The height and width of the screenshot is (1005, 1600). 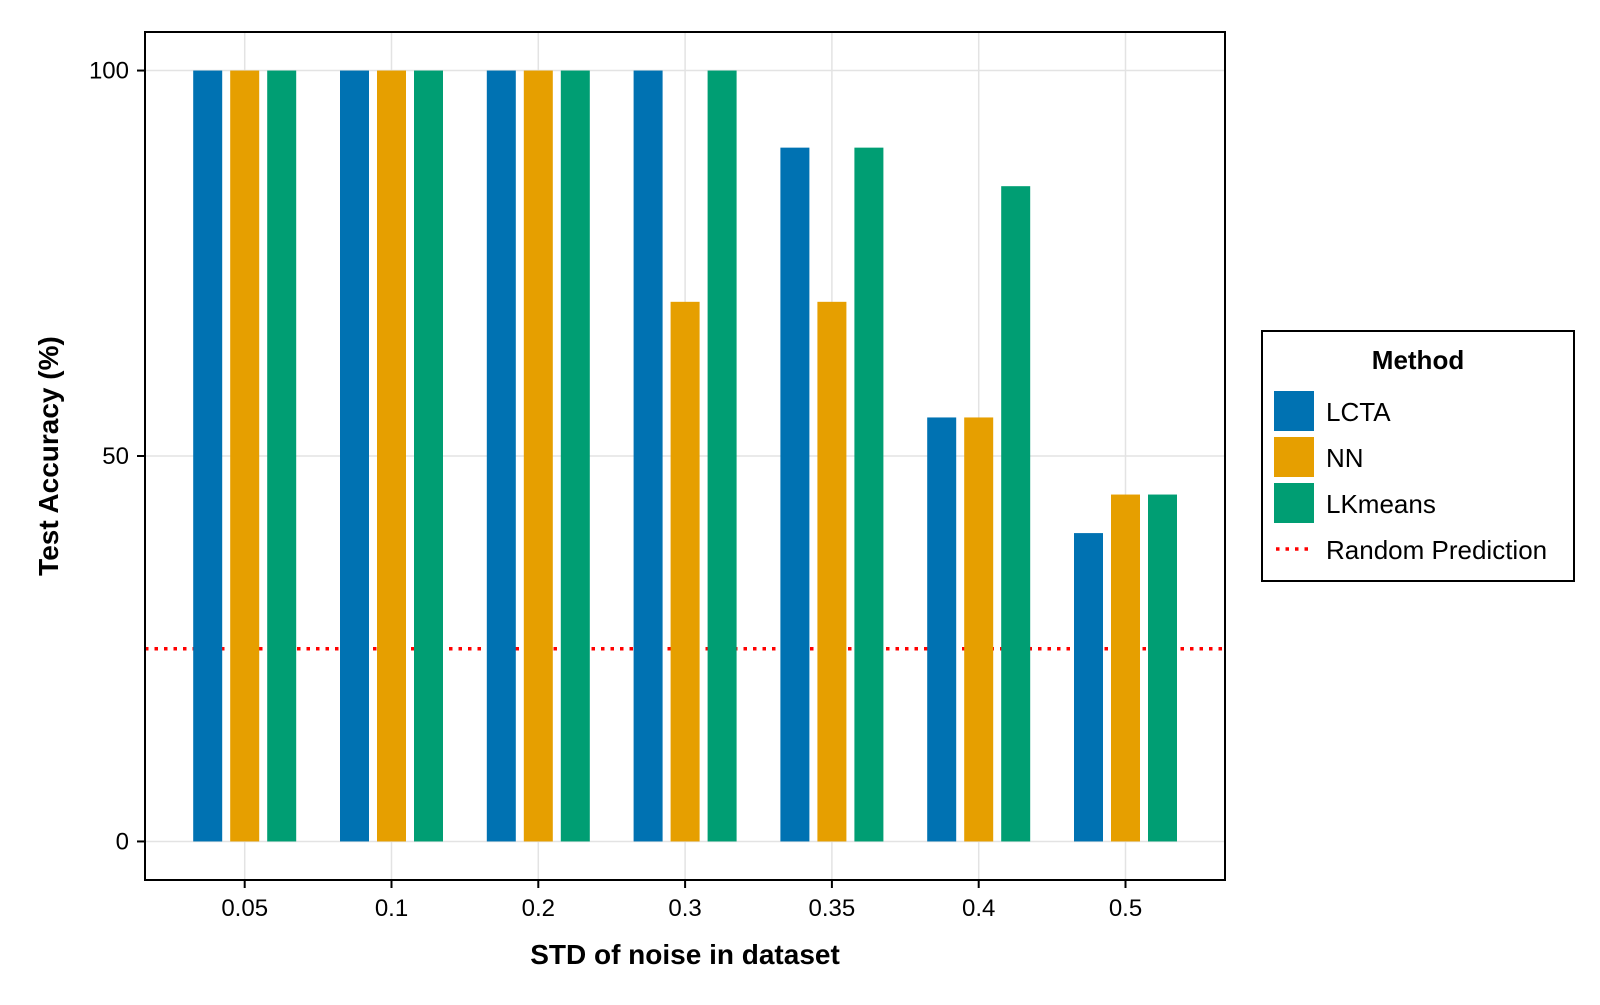 I want to click on bar-lkmeans-0.05, so click(x=282, y=456).